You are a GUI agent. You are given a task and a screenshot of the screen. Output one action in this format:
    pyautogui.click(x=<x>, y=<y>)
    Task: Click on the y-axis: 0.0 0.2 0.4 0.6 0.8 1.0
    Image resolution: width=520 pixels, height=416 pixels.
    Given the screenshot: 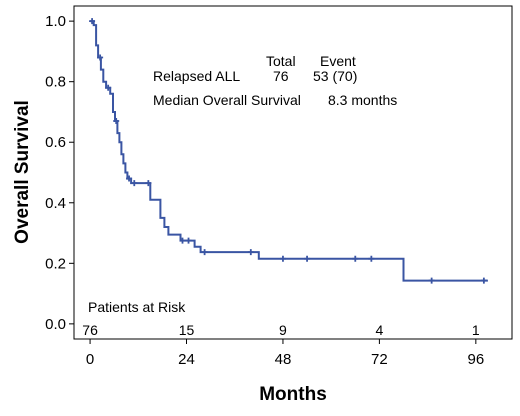 What is the action you would take?
    pyautogui.click(x=59, y=173)
    